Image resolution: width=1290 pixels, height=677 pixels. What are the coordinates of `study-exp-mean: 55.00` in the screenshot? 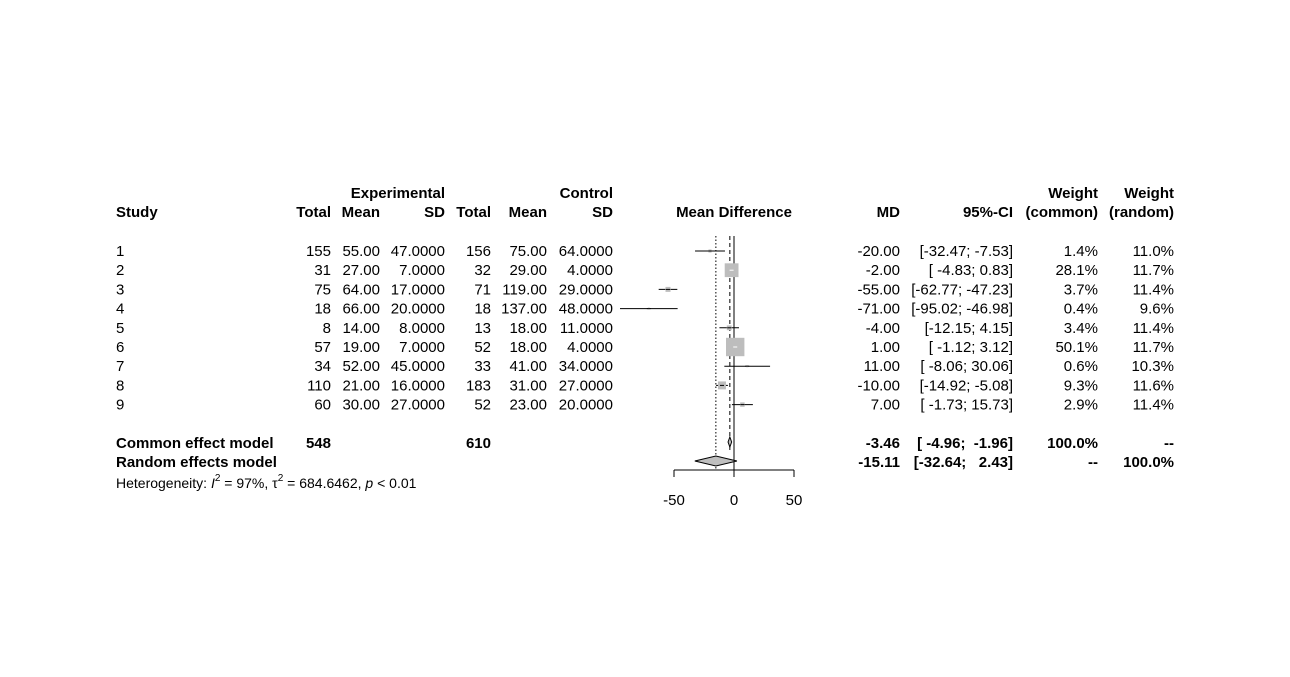 It's located at (361, 251).